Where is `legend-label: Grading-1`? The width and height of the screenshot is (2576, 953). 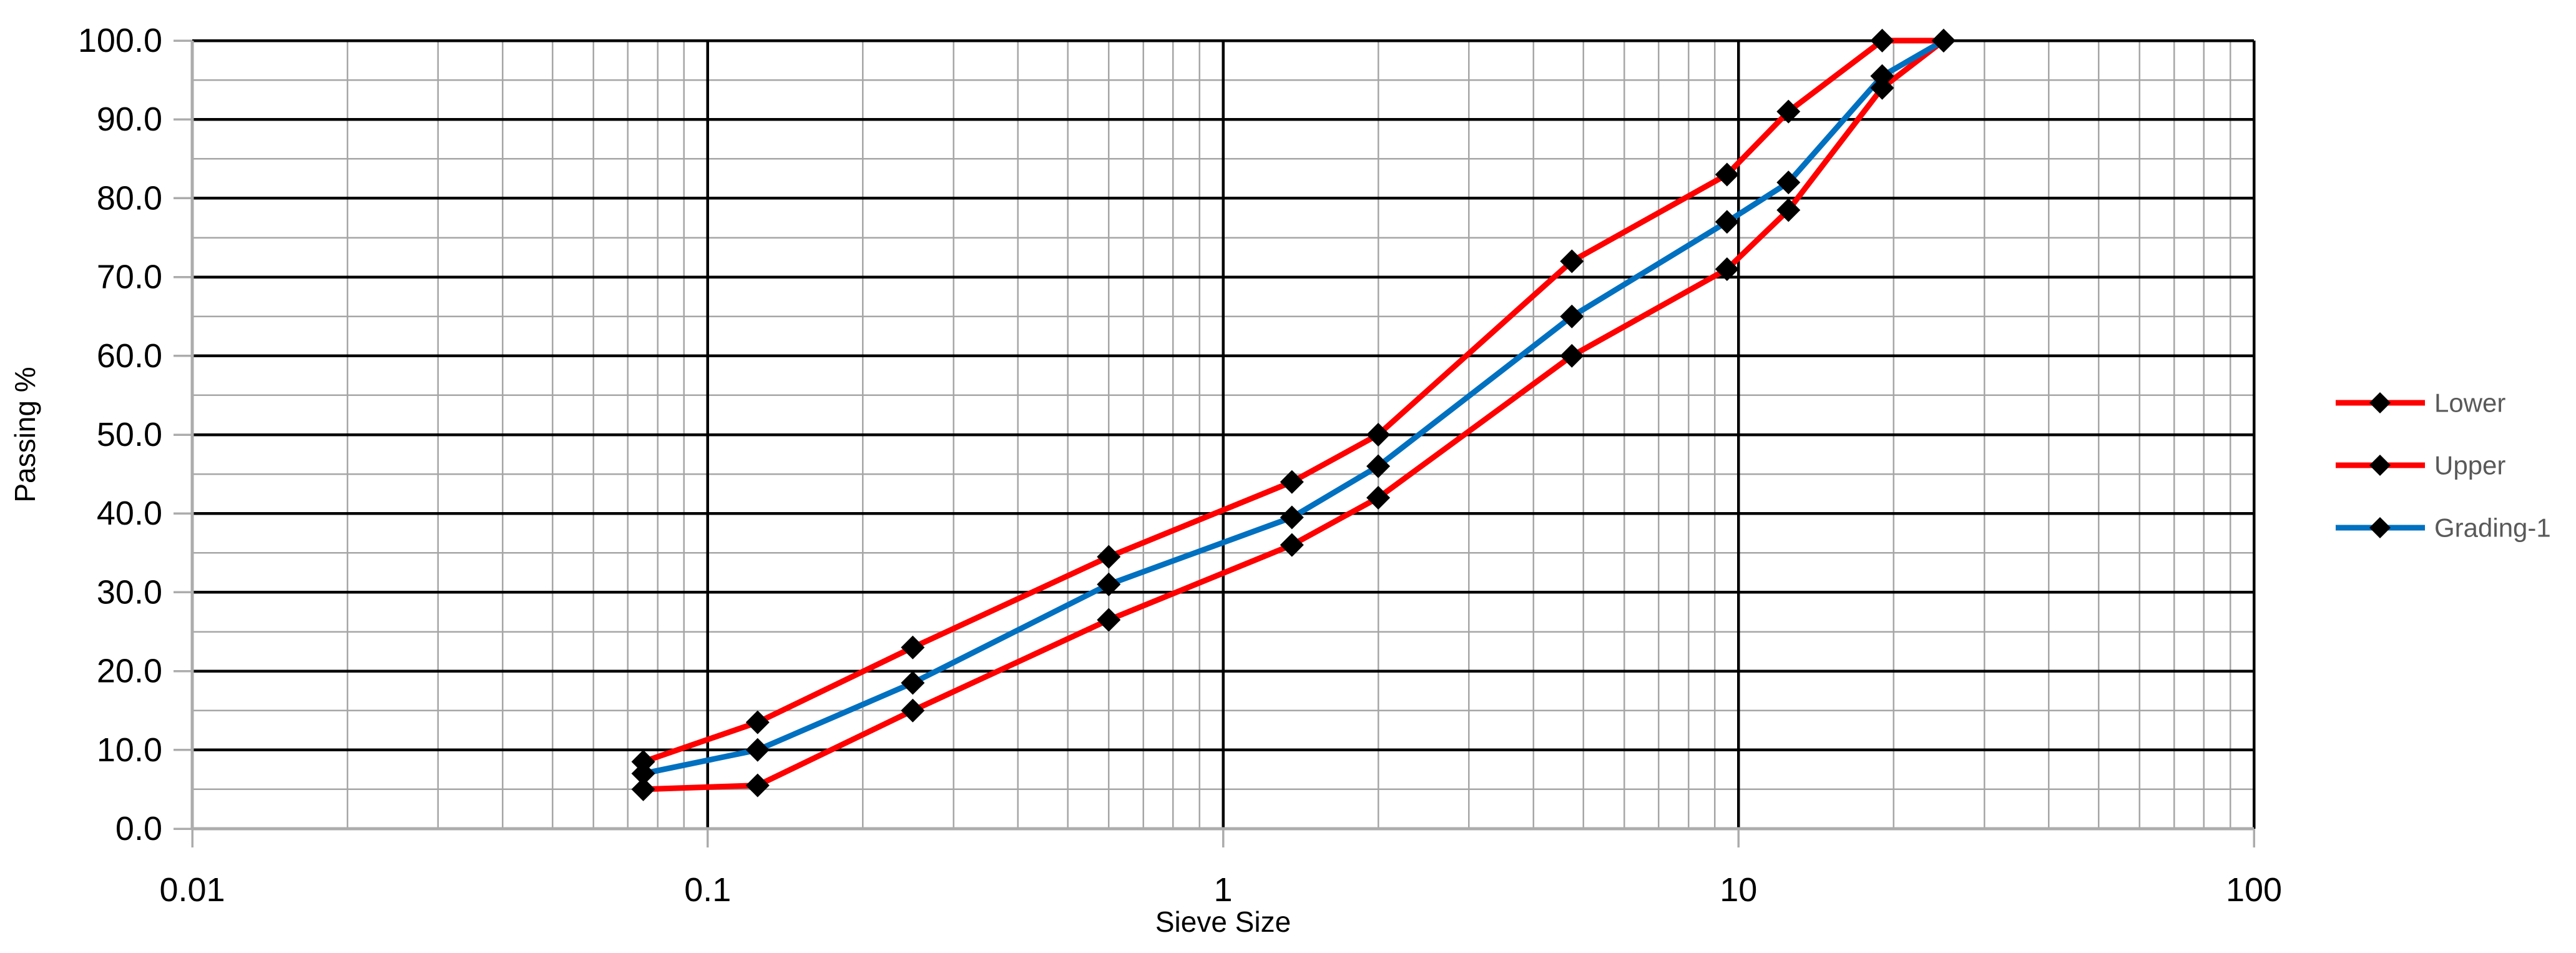
legend-label: Grading-1 is located at coordinates (2492, 528).